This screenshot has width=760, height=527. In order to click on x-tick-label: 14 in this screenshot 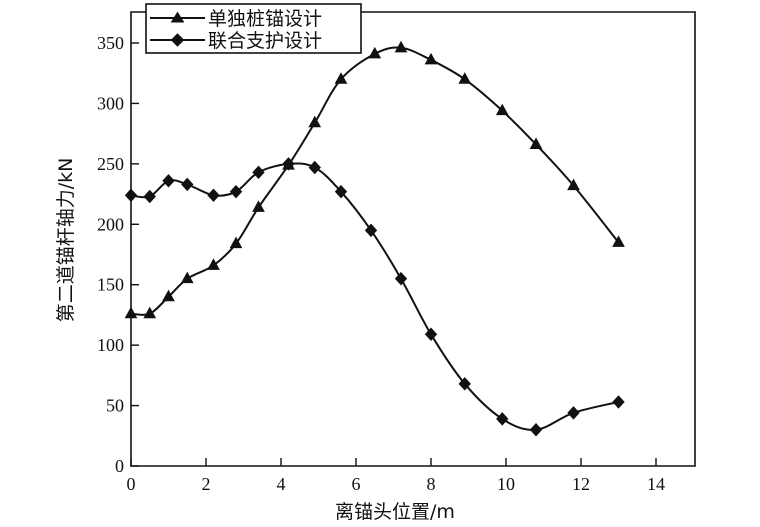, I will do `click(656, 484)`.